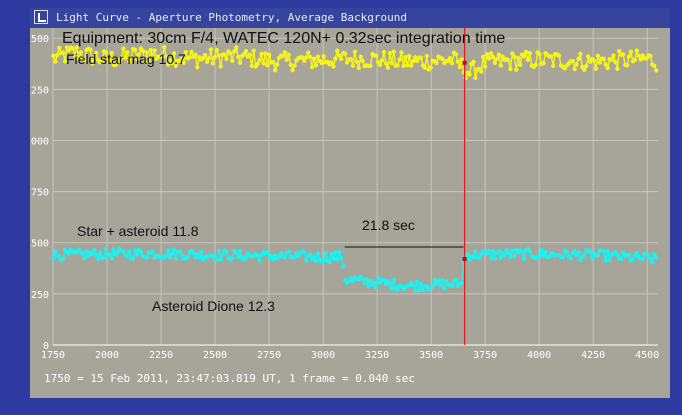  What do you see at coordinates (46, 346) in the screenshot?
I see `y-tick-label-0: 0` at bounding box center [46, 346].